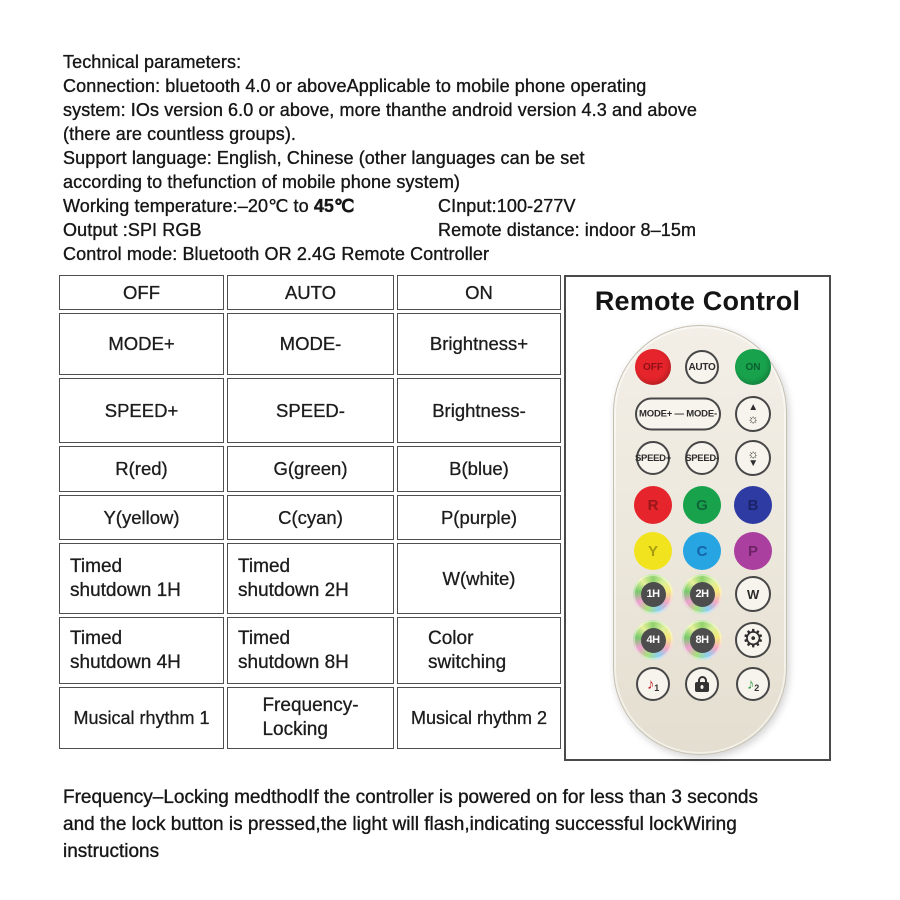 Image resolution: width=900 pixels, height=900 pixels. What do you see at coordinates (479, 410) in the screenshot?
I see `cell-brightness-minus: Brightness-` at bounding box center [479, 410].